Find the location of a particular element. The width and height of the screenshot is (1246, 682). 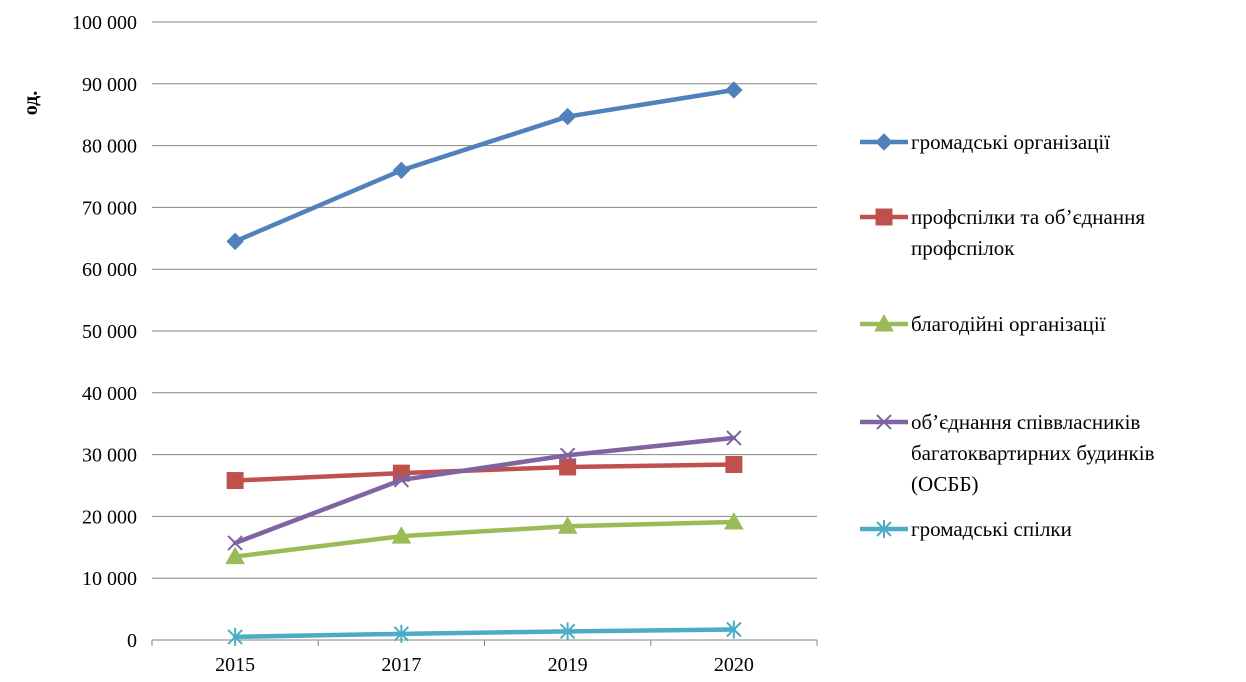

y-tick-label: 90 000 is located at coordinates (109, 85).